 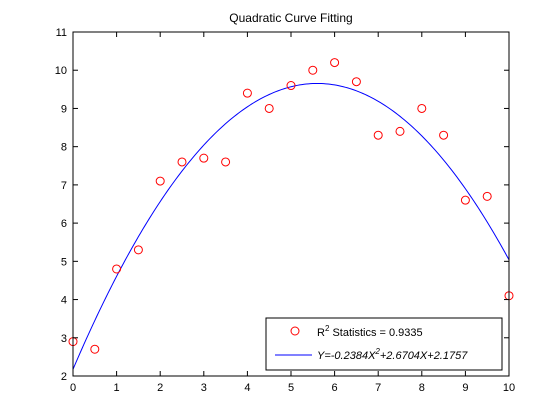 I want to click on x-tick-label: 3, so click(x=204, y=388).